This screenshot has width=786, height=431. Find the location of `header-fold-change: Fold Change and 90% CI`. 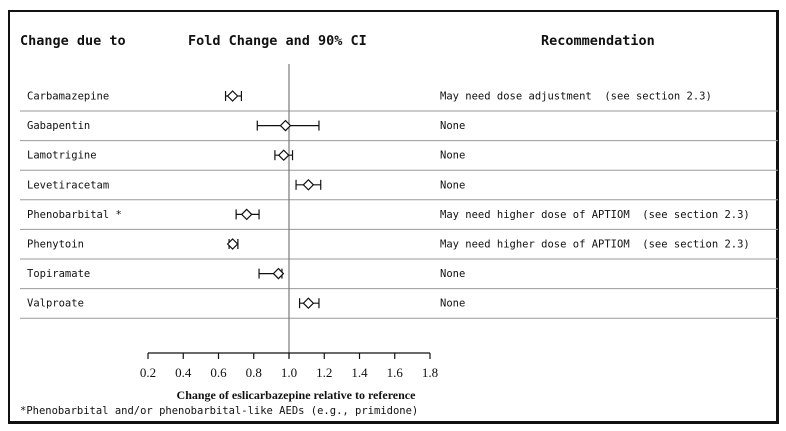

header-fold-change: Fold Change and 90% CI is located at coordinates (277, 41).